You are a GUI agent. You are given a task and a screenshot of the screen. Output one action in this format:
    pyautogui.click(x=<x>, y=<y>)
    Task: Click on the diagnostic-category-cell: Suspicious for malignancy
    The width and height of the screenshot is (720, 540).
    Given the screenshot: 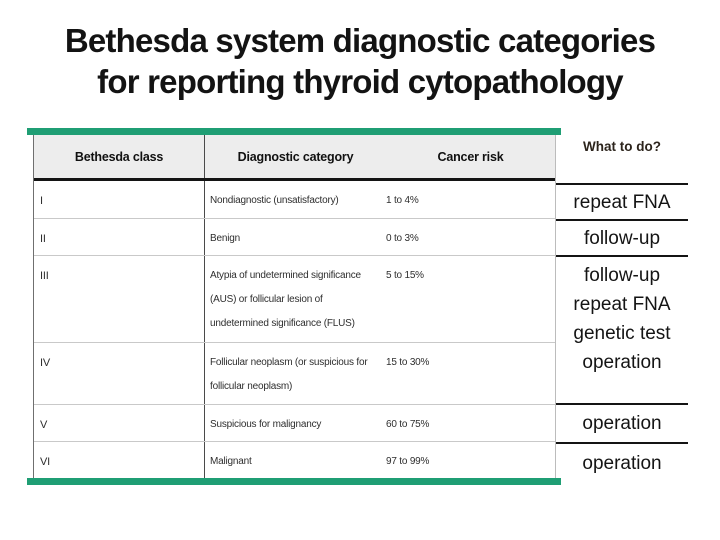 What is the action you would take?
    pyautogui.click(x=266, y=424)
    